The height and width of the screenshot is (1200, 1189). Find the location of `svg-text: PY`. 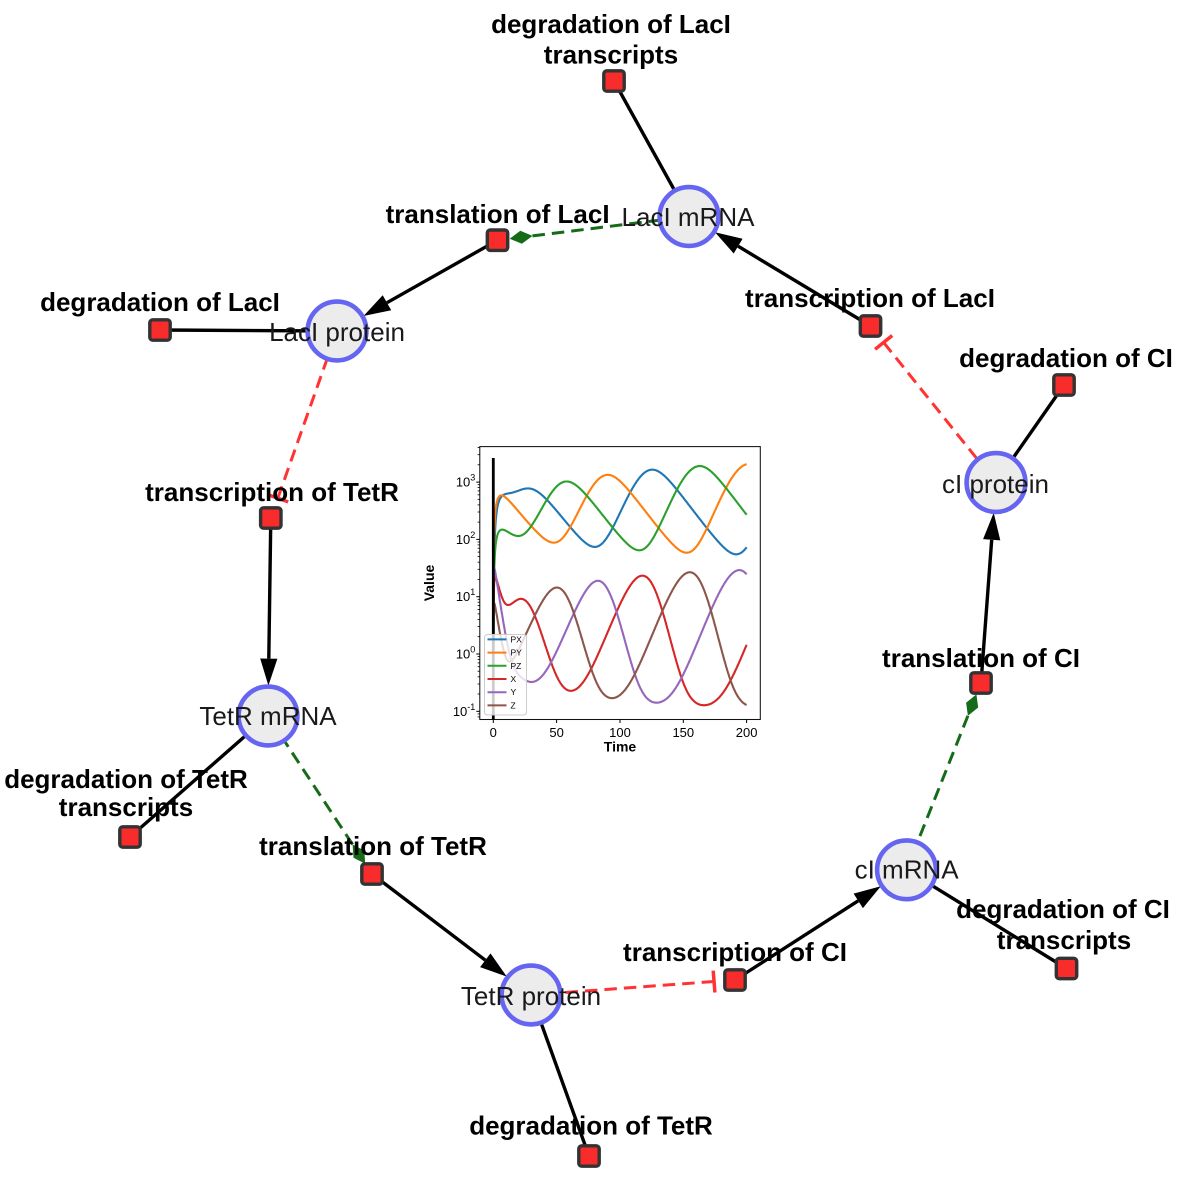

svg-text: PY is located at coordinates (517, 653).